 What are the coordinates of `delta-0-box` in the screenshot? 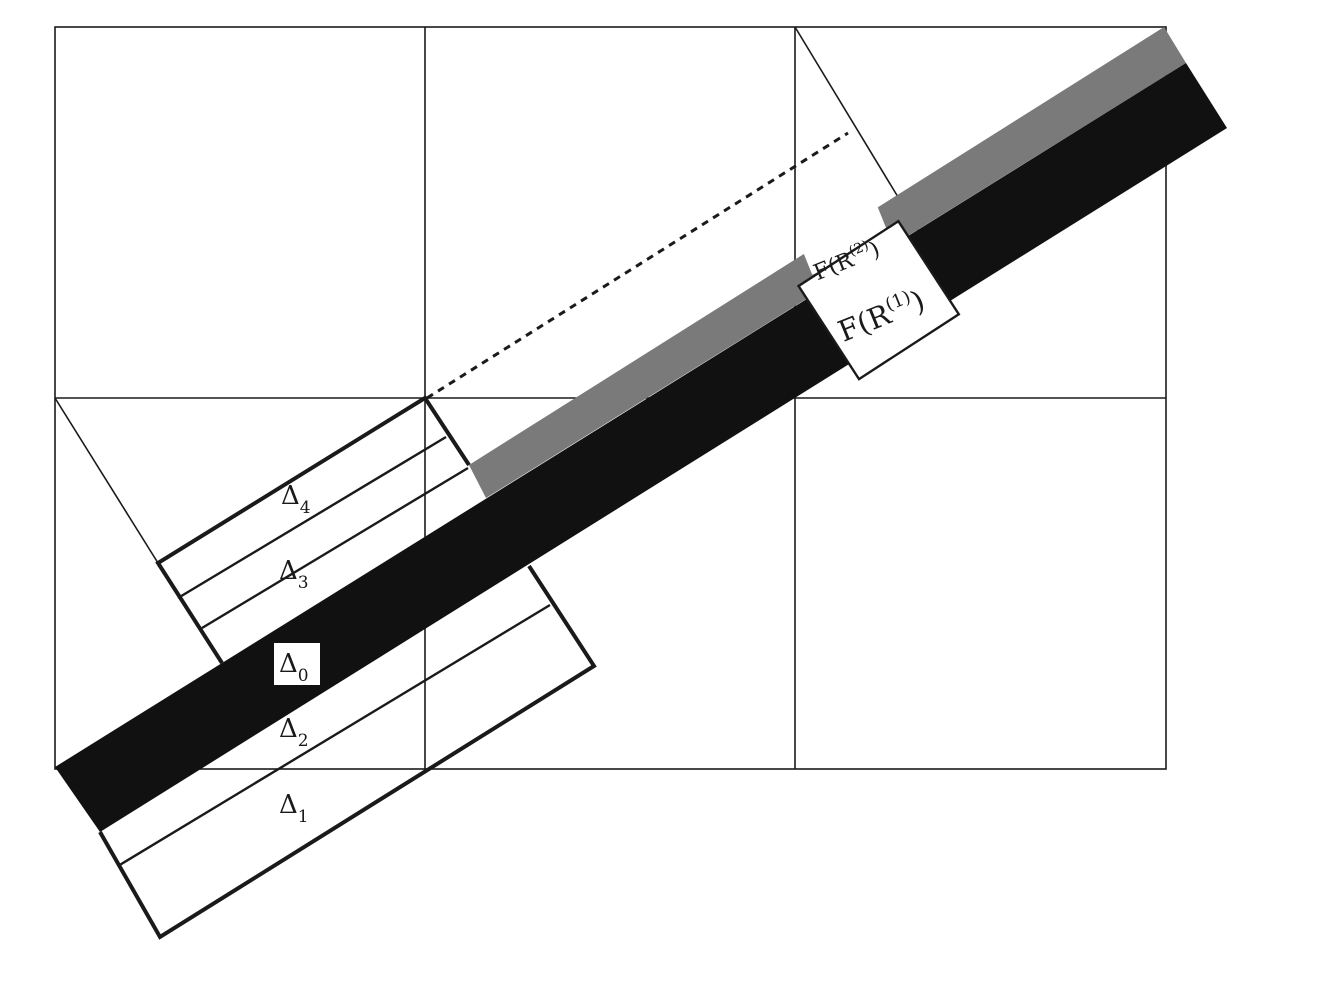 It's located at (297, 664).